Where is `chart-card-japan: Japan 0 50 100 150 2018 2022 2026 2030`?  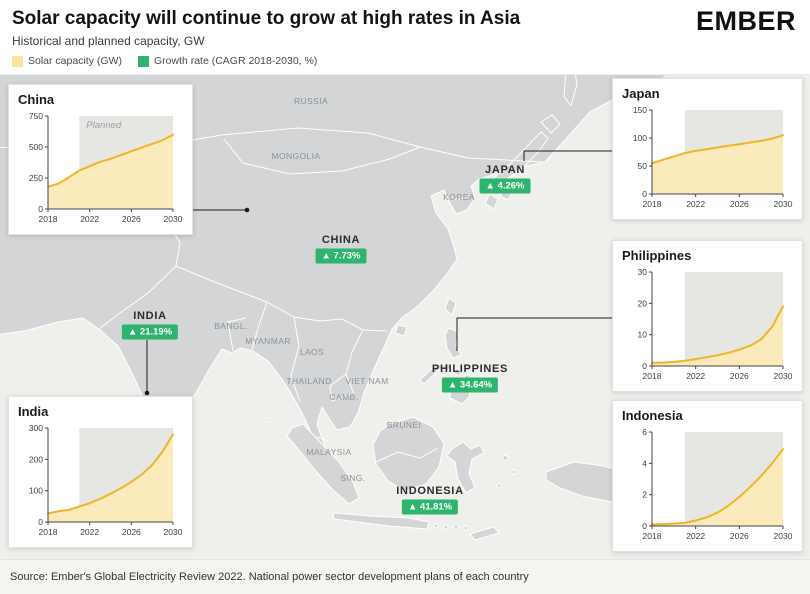 chart-card-japan: Japan 0 50 100 150 2018 2022 2026 2030 is located at coordinates (707, 149).